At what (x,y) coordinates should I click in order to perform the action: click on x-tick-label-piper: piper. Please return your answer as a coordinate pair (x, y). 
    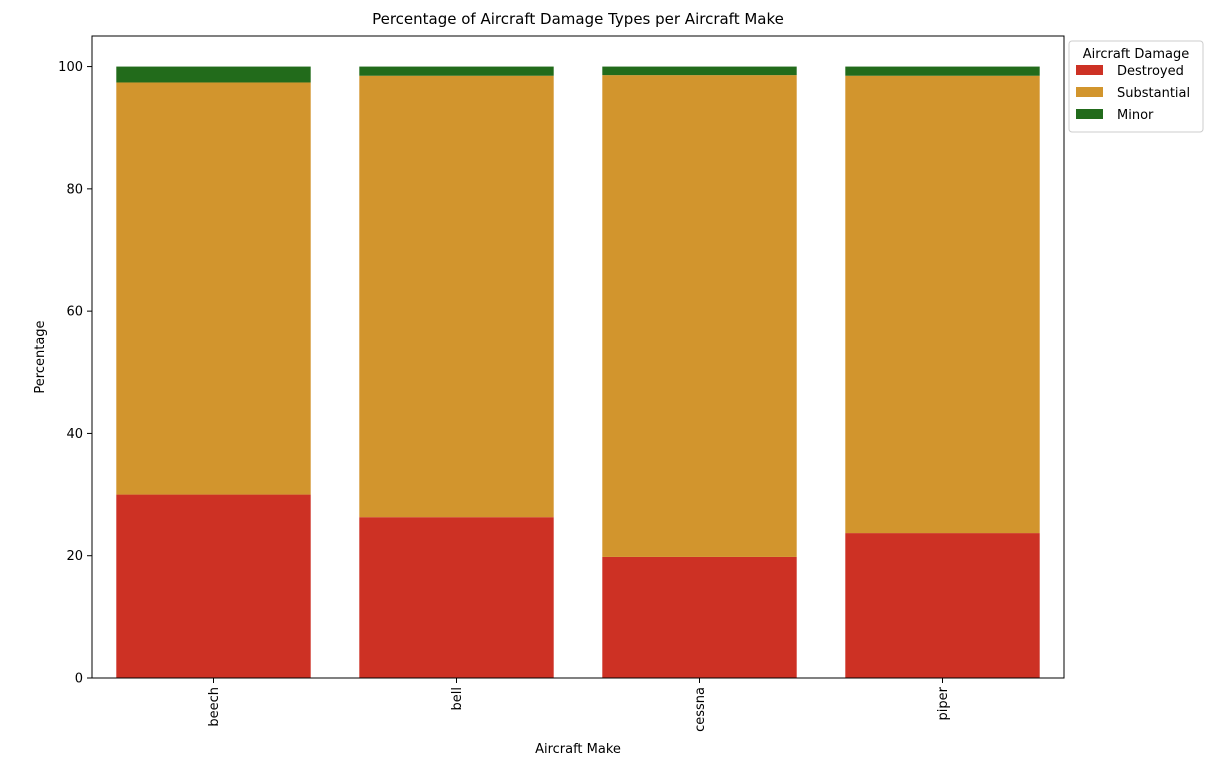
    Looking at the image, I should click on (943, 703).